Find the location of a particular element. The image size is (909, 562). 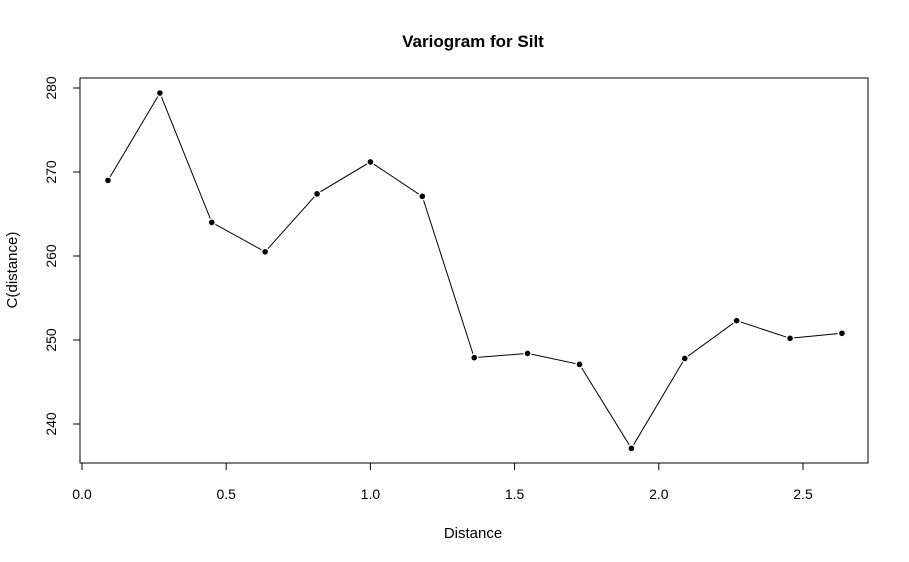

x-tick-label: 1.0 is located at coordinates (371, 494).